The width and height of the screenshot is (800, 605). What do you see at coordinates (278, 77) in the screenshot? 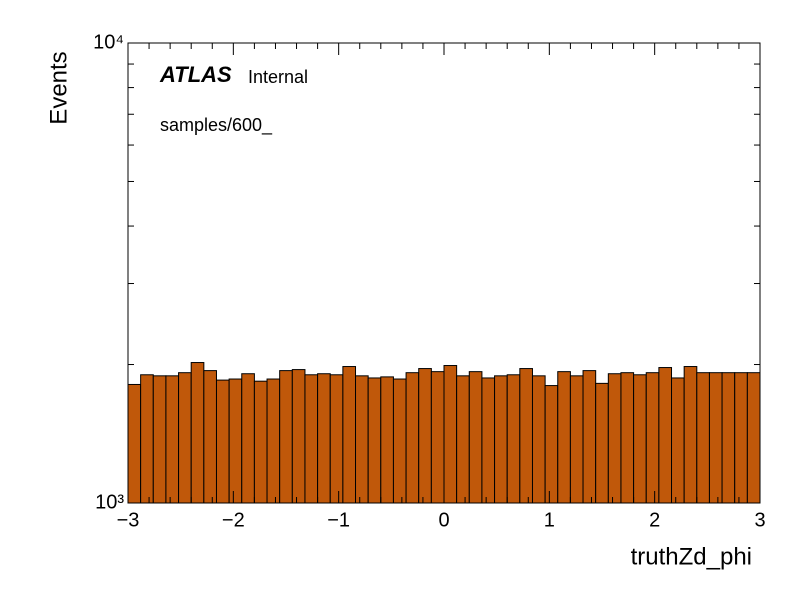
I see `status-label: Internal` at bounding box center [278, 77].